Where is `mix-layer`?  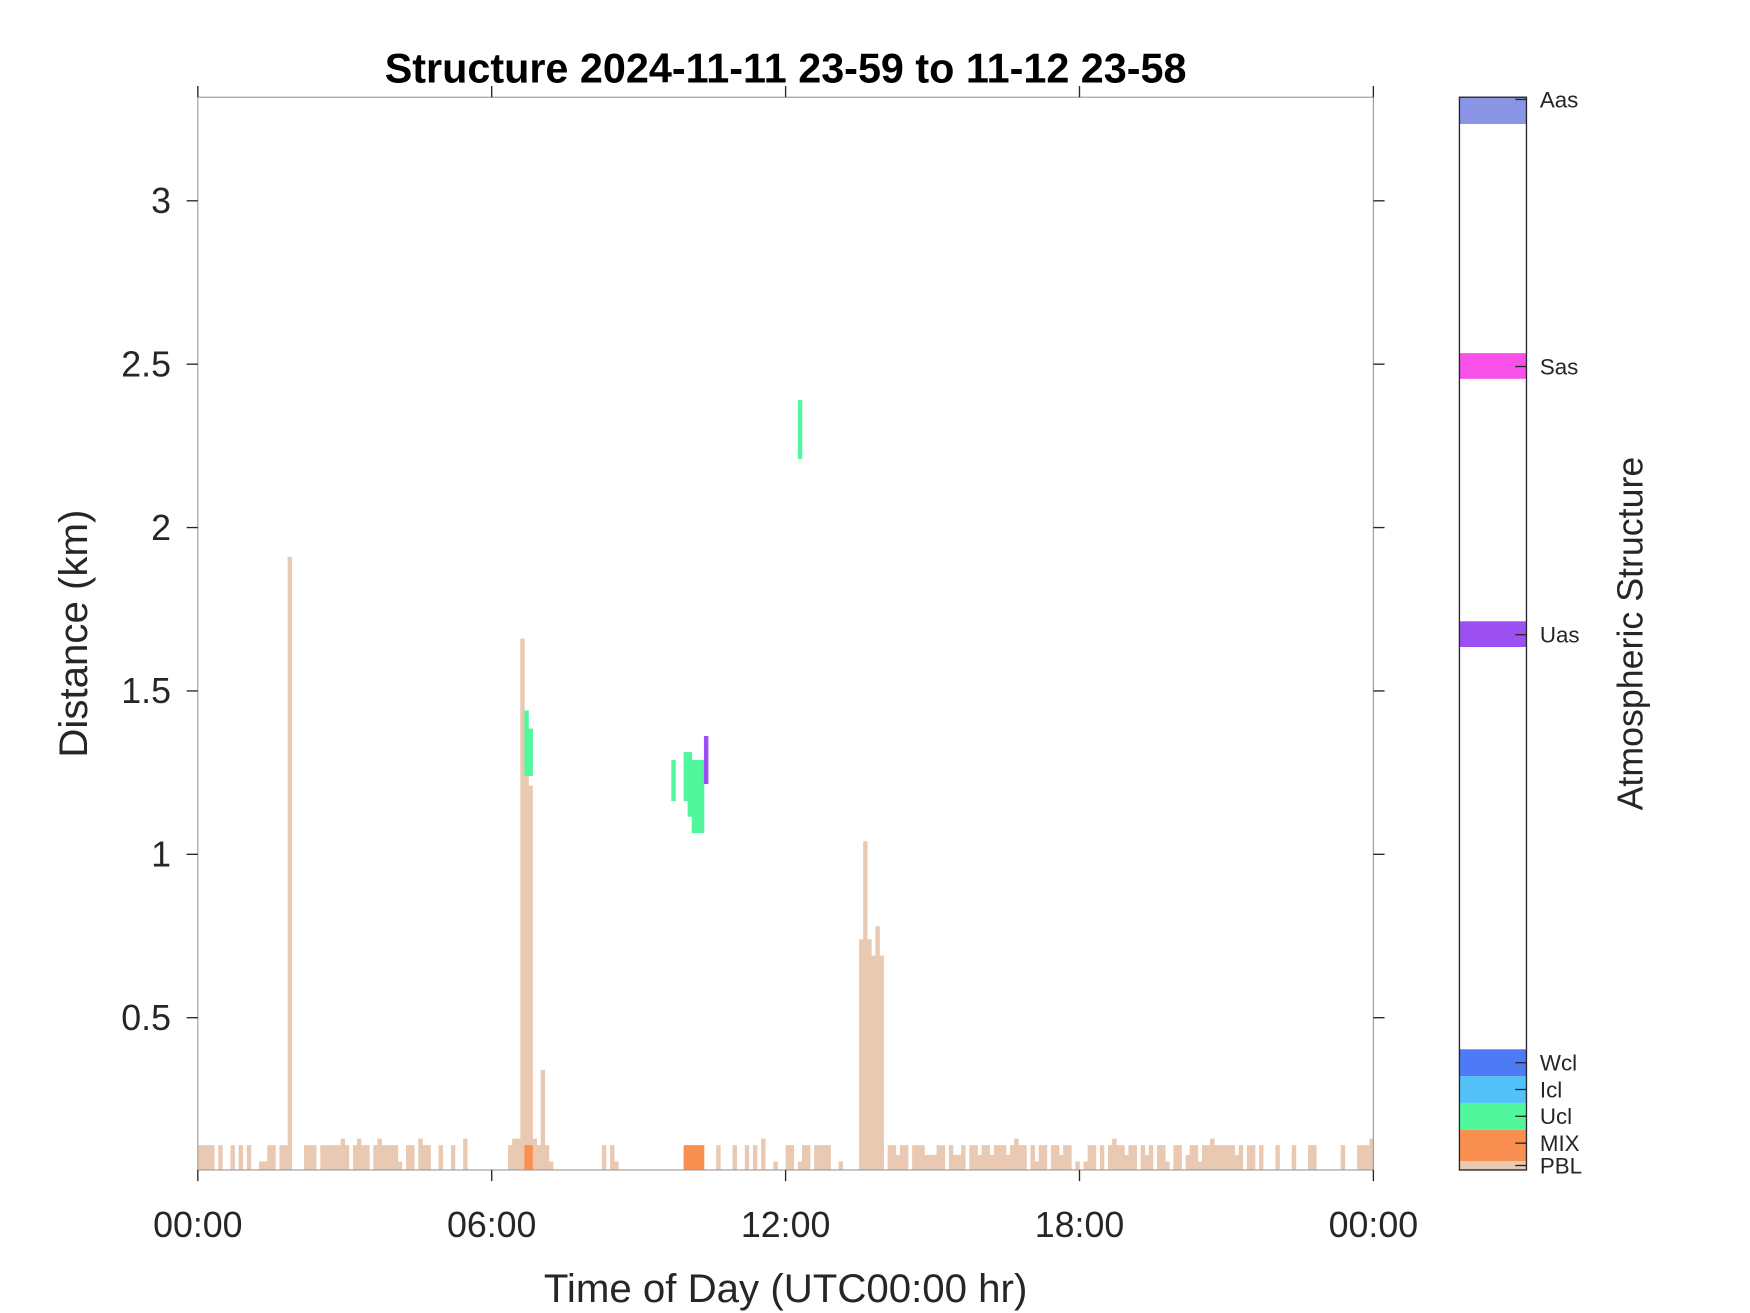
mix-layer is located at coordinates (694, 1157).